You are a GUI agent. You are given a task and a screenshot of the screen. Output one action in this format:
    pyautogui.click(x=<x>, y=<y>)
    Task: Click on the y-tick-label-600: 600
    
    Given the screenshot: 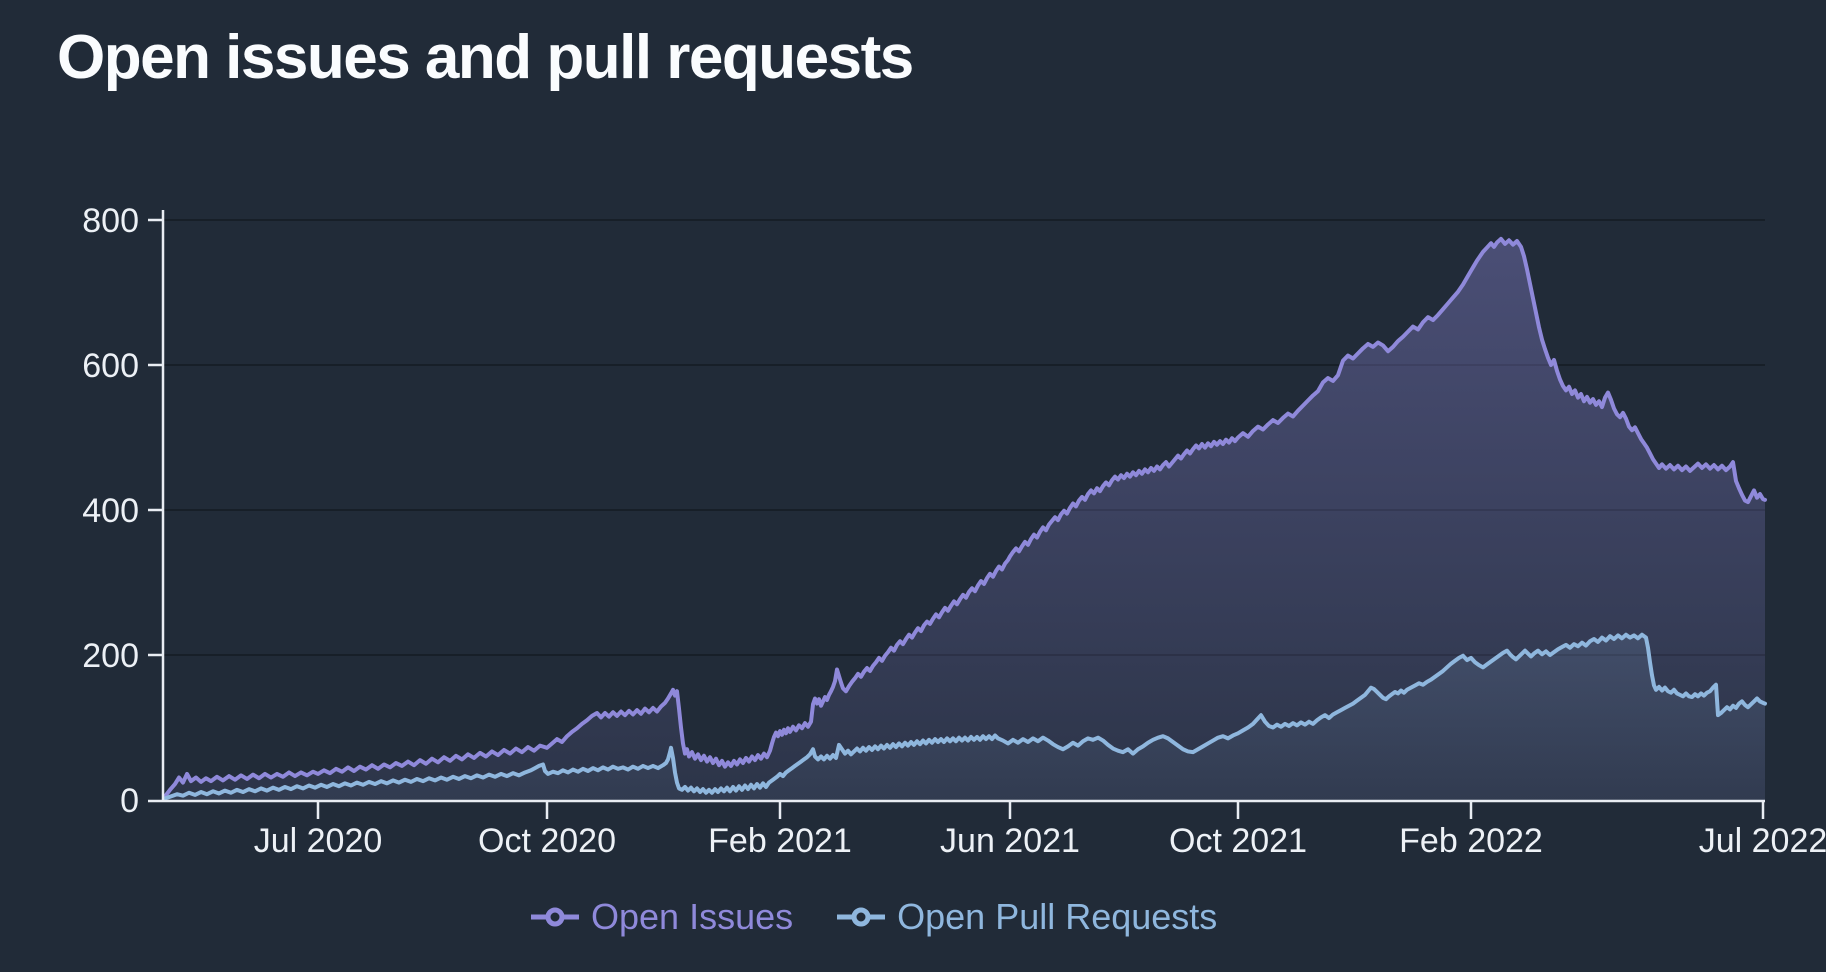 What is the action you would take?
    pyautogui.click(x=110, y=366)
    